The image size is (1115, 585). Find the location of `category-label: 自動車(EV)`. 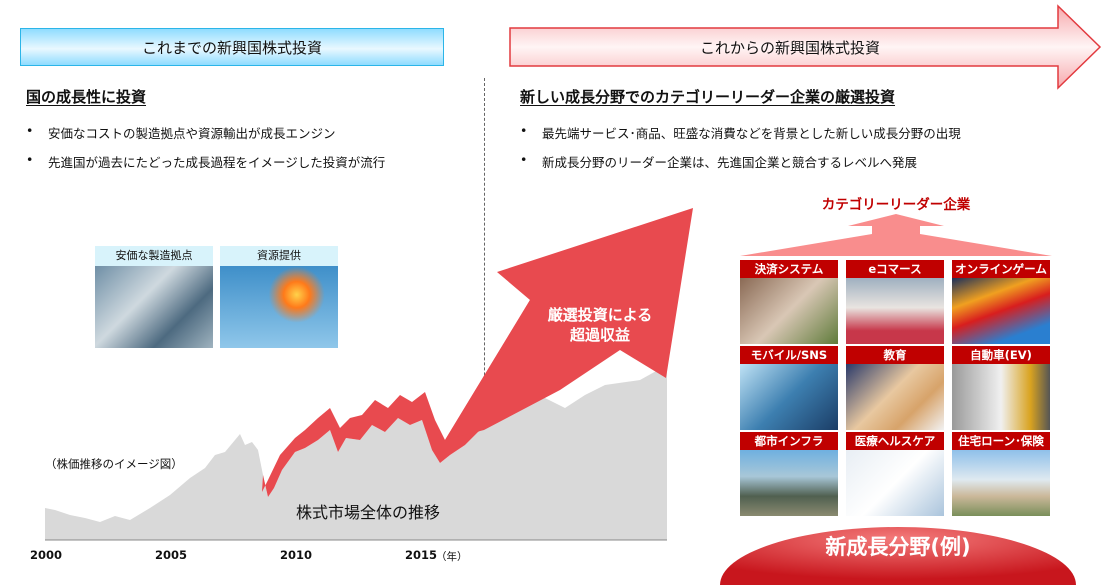

category-label: 自動車(EV) is located at coordinates (1001, 355).